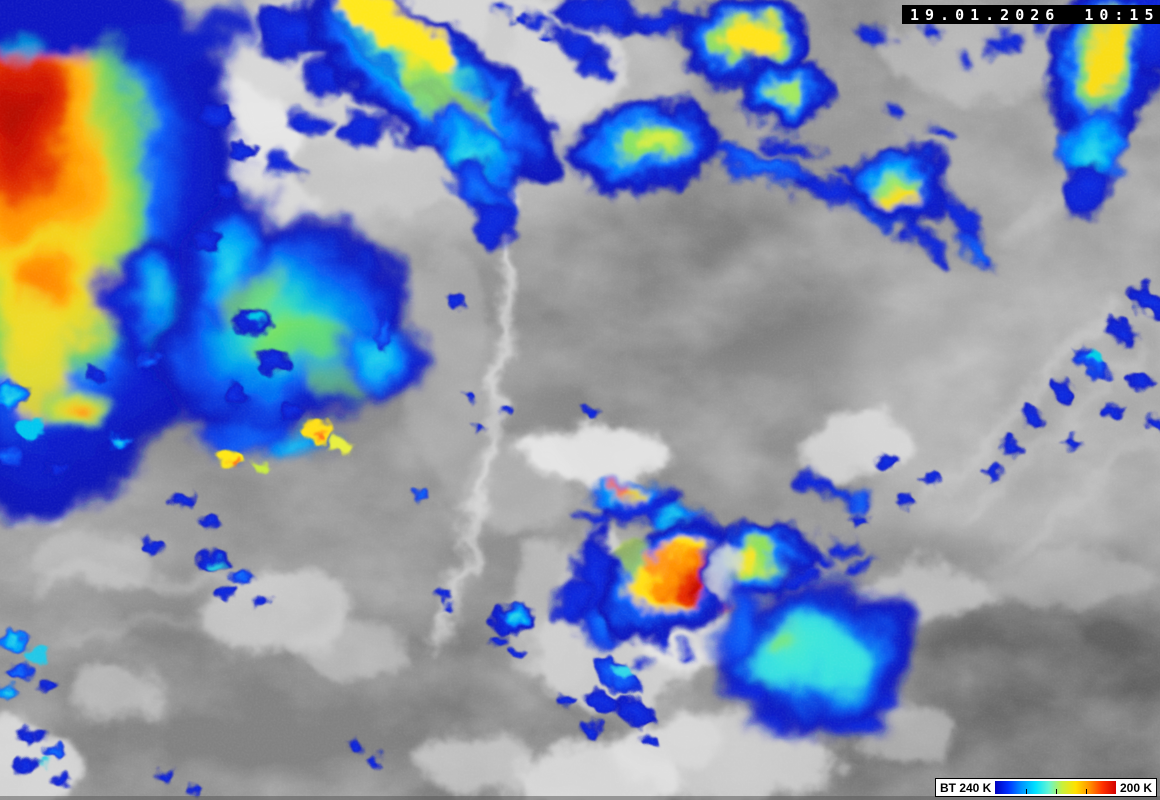 This screenshot has width=1160, height=800. What do you see at coordinates (580, 798) in the screenshot?
I see `bottom-edge-shade` at bounding box center [580, 798].